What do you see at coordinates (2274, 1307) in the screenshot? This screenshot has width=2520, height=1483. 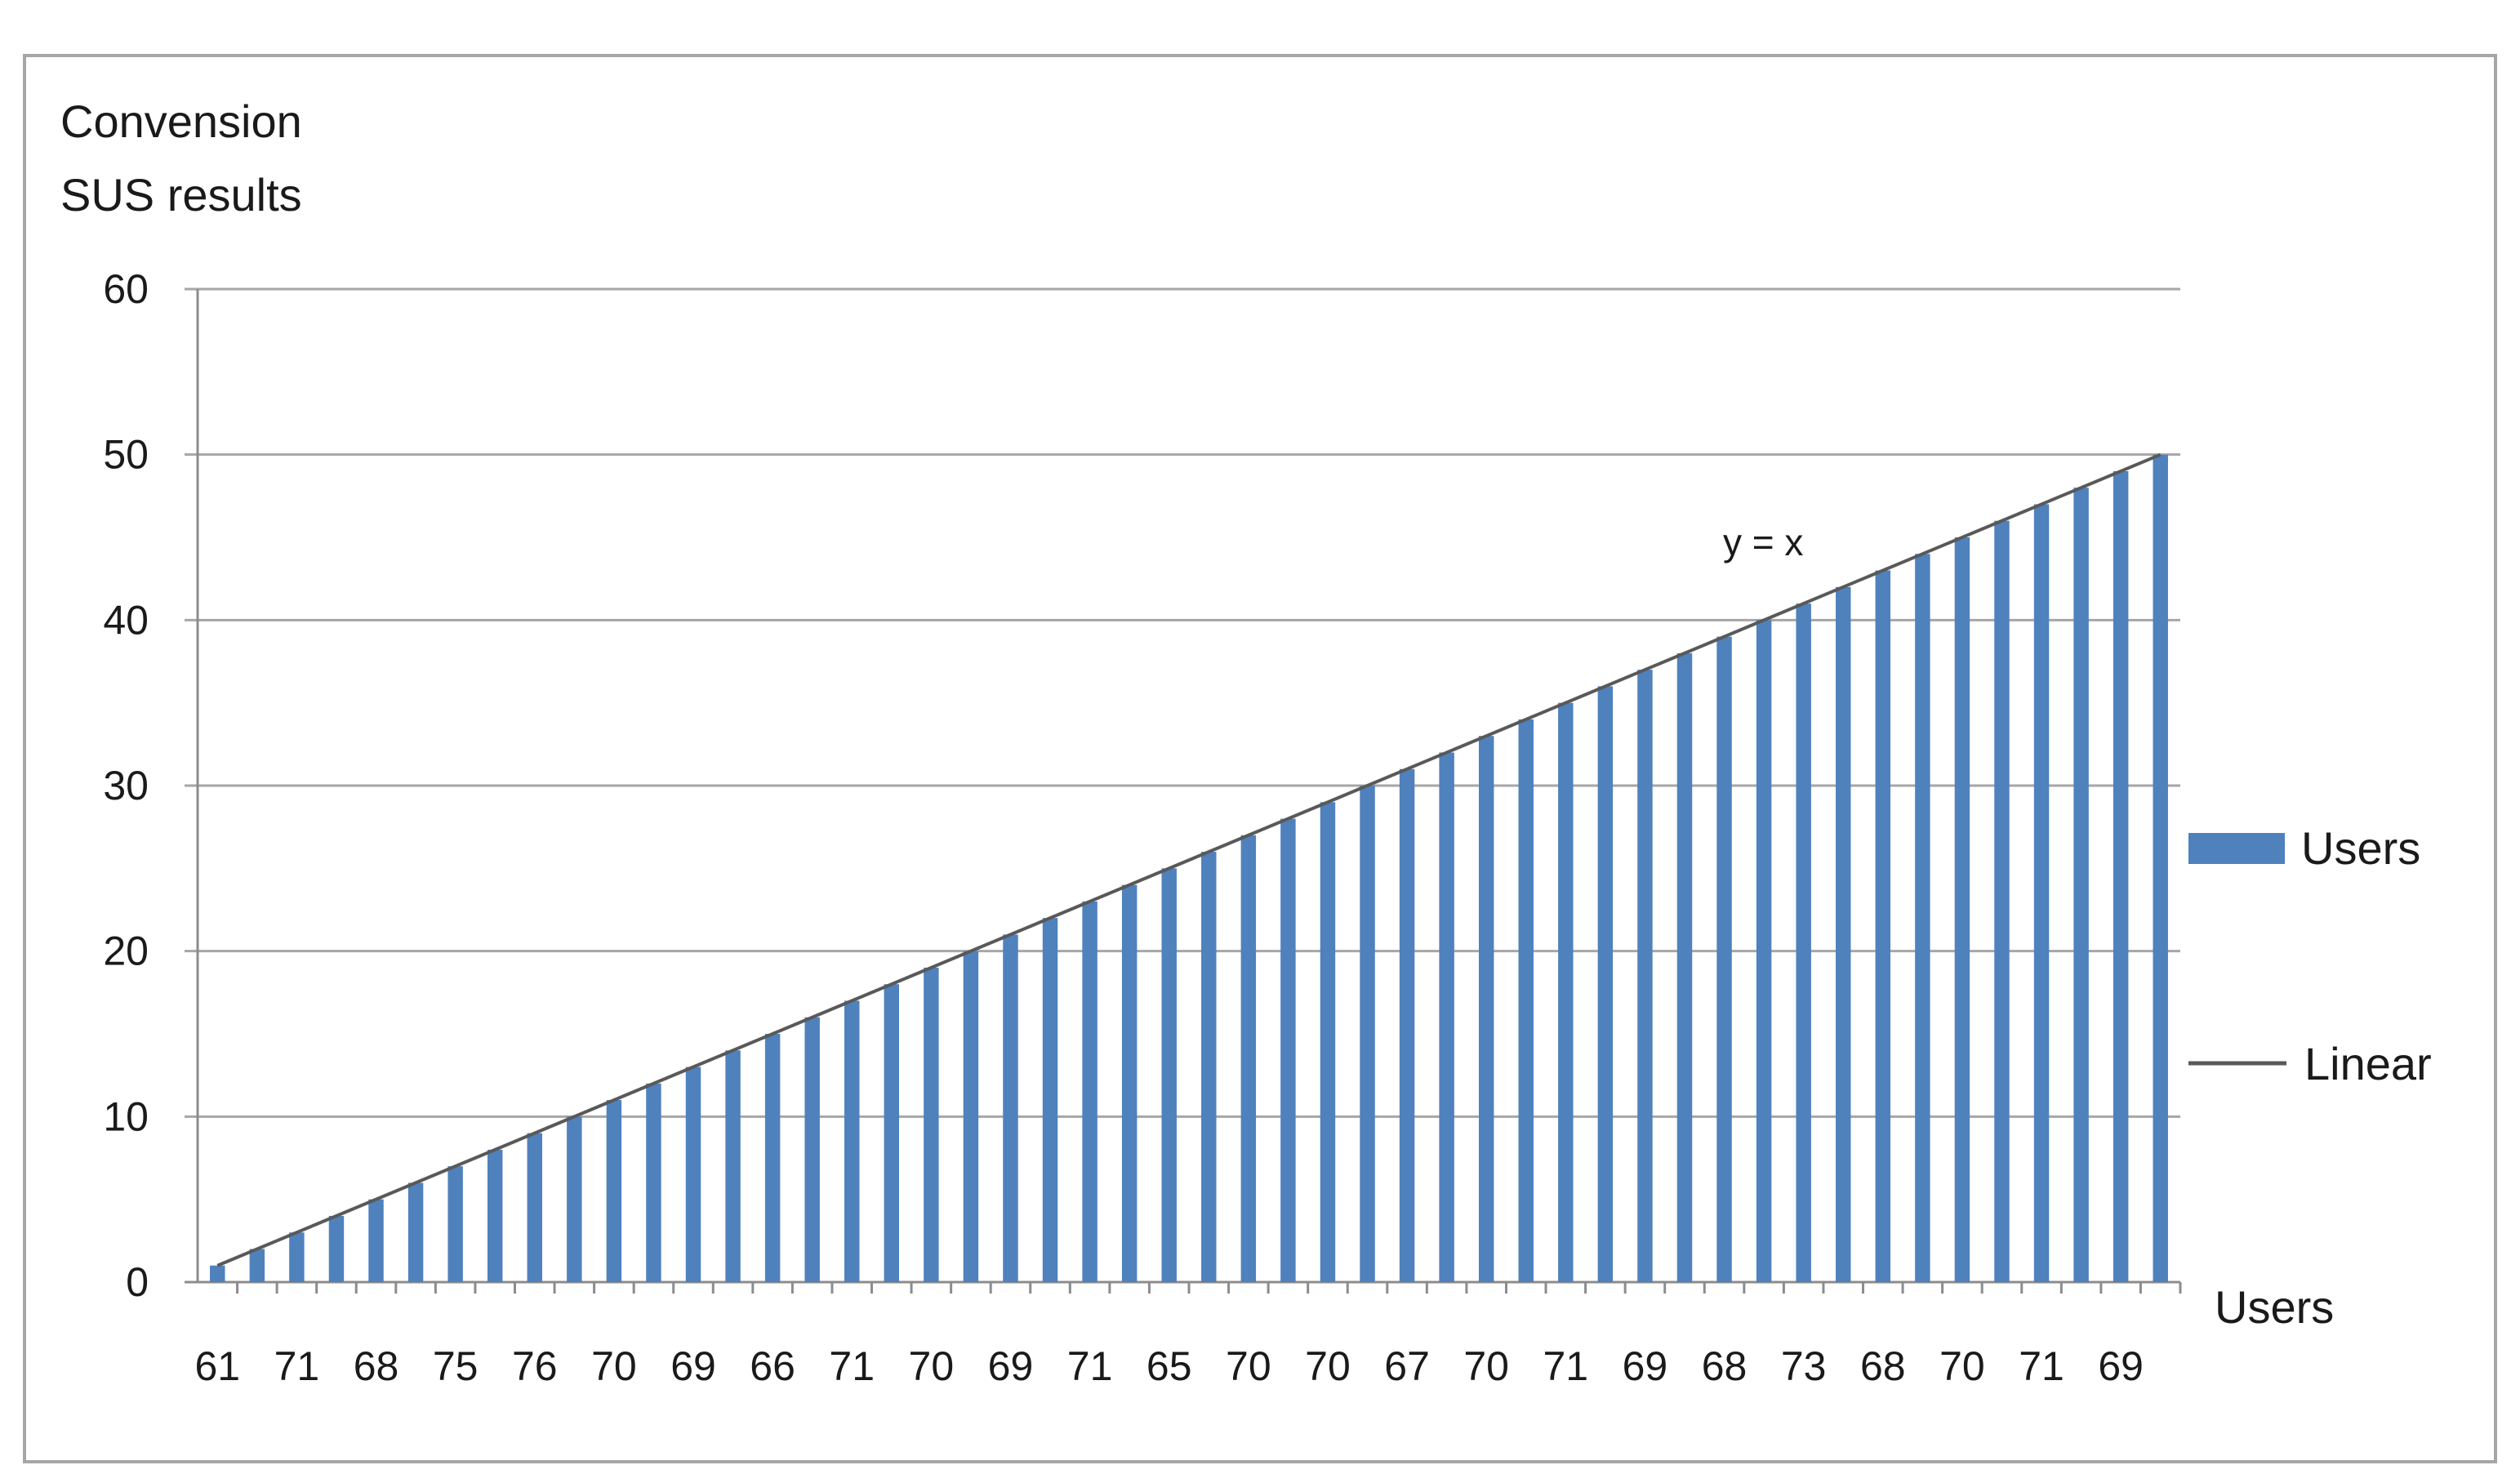 I see `x-axis-label: Users` at bounding box center [2274, 1307].